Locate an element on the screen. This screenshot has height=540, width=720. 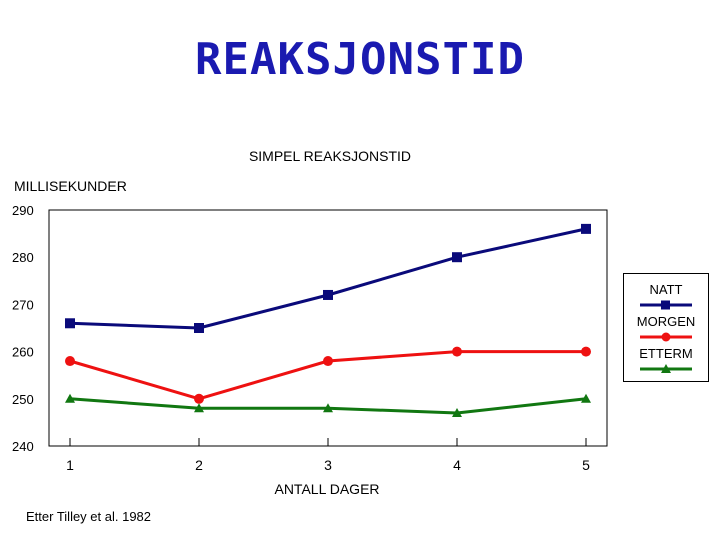
x-axis-label: ANTALL DAGER is located at coordinates (327, 489).